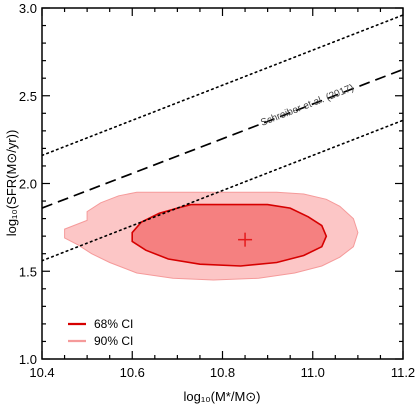  I want to click on x-tick-label: 11.0, so click(313, 372).